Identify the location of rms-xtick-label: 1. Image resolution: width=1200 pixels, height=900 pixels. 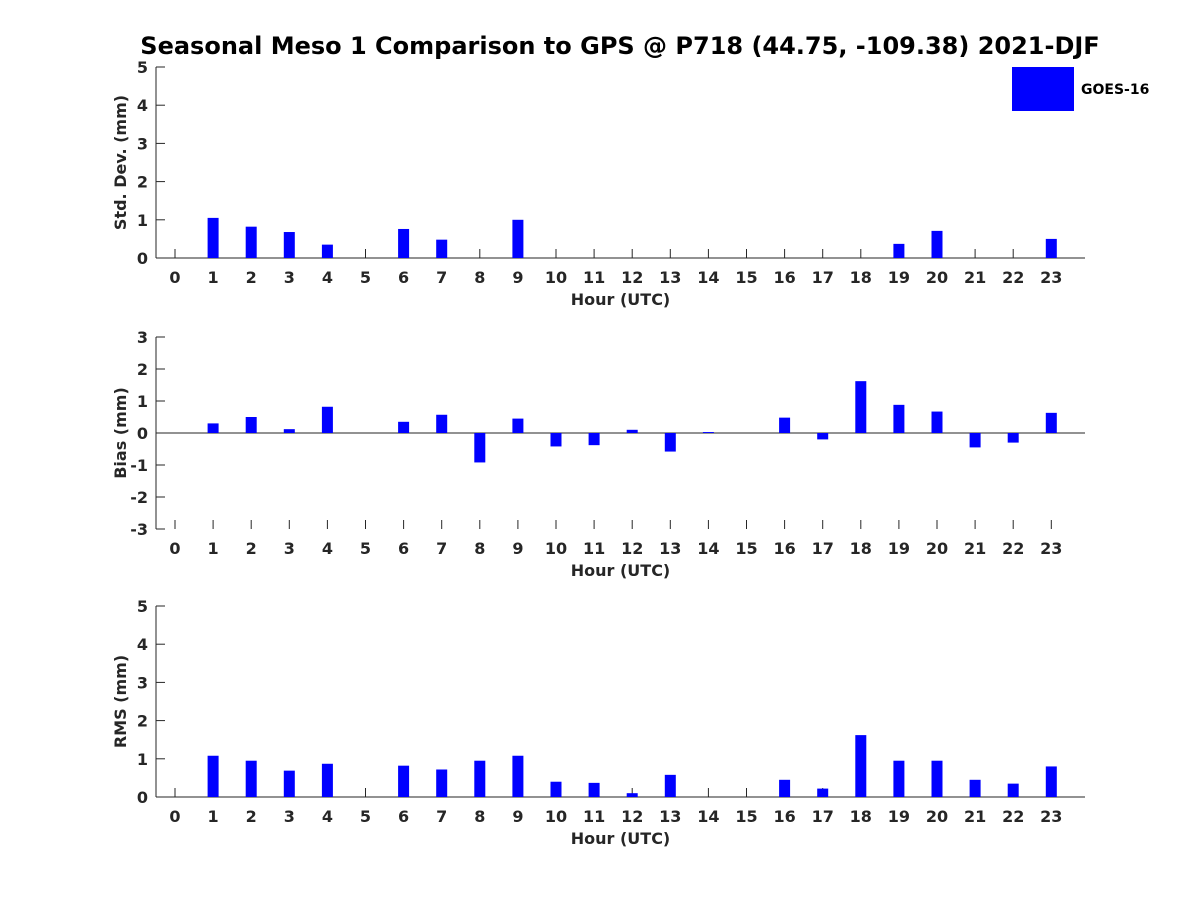
(213, 816).